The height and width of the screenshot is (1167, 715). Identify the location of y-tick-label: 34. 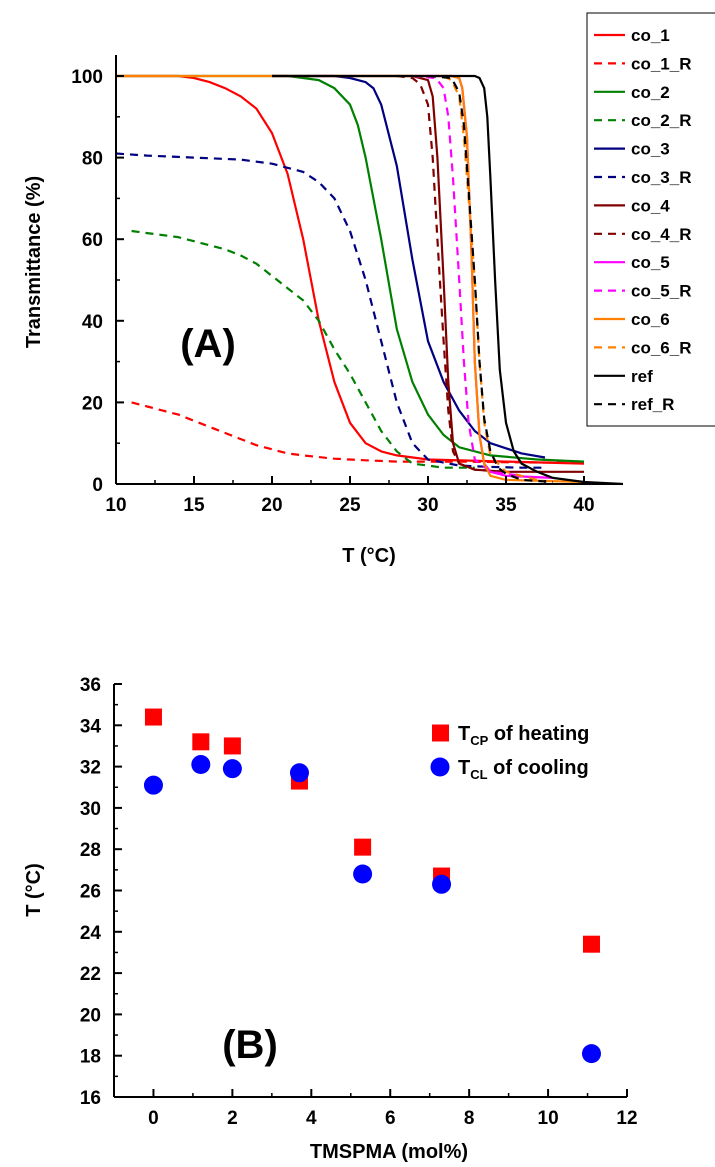
(91, 726).